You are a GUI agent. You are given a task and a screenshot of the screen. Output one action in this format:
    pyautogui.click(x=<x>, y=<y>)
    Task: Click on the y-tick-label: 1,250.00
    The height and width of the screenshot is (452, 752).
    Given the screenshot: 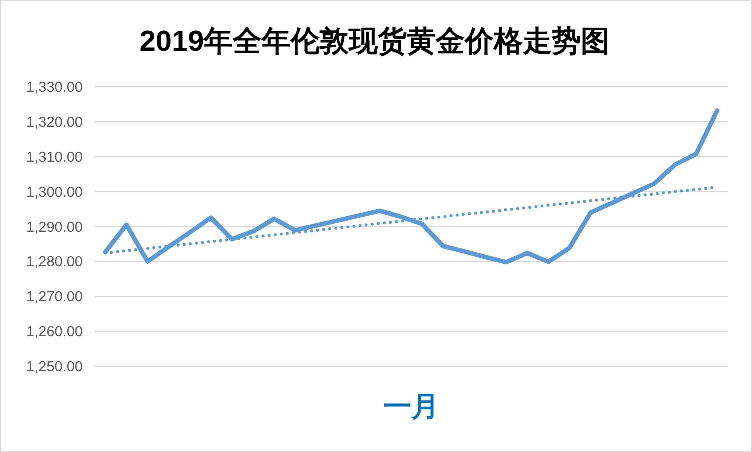 What is the action you would take?
    pyautogui.click(x=54, y=368)
    